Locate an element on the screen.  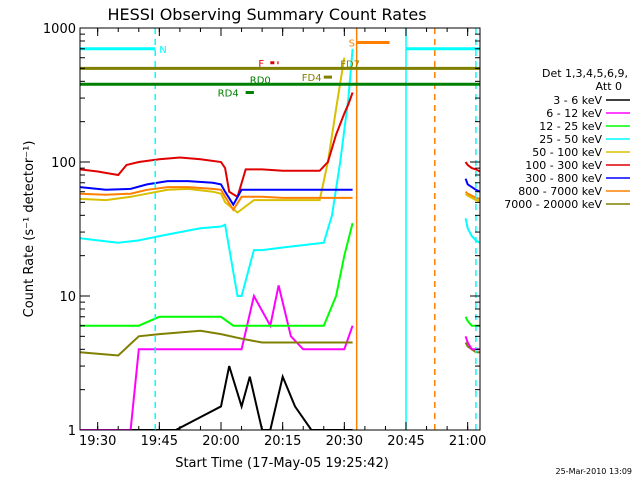
y-axis-label: Count Rate (s⁻¹ detector⁻¹) is located at coordinates (29, 229).